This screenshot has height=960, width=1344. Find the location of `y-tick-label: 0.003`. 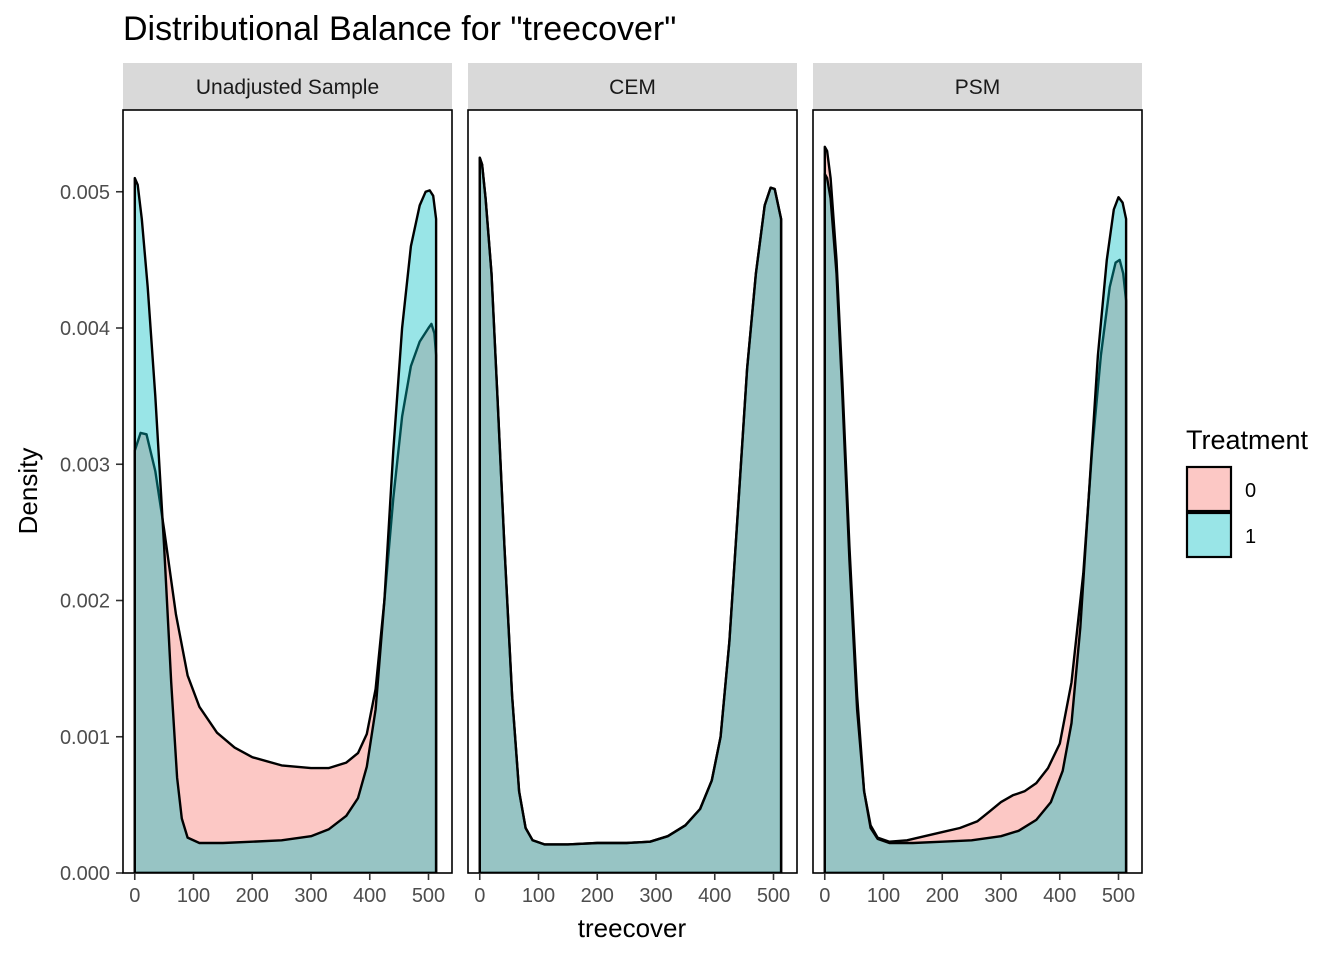

y-tick-label: 0.003 is located at coordinates (85, 465).